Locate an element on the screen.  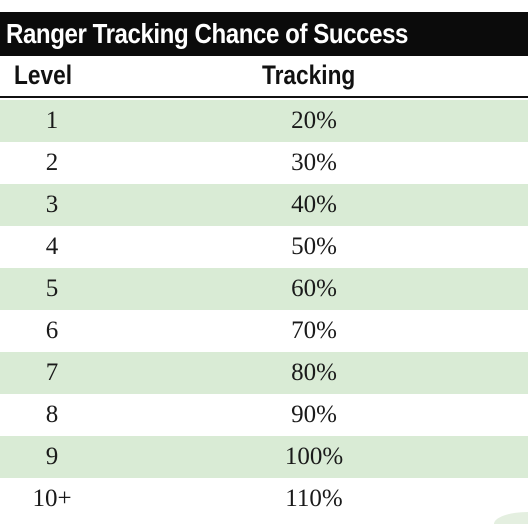
table-title: Ranger Tracking Chance of Success is located at coordinates (207, 33).